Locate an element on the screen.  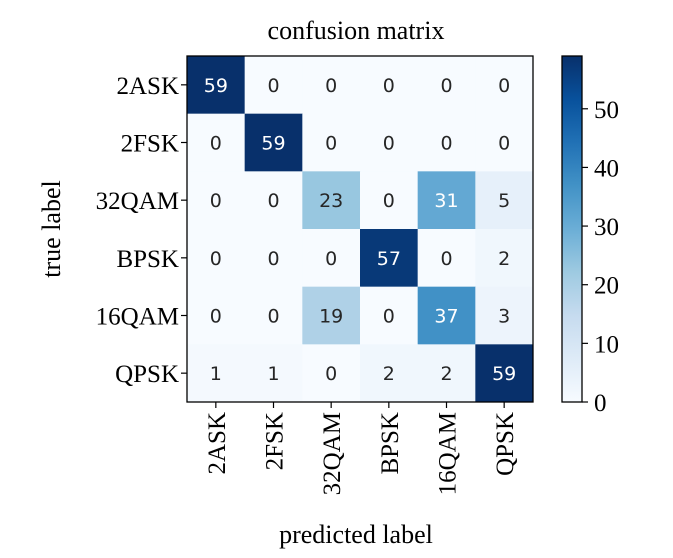
x-tick-label: 16QAM is located at coordinates (448, 453).